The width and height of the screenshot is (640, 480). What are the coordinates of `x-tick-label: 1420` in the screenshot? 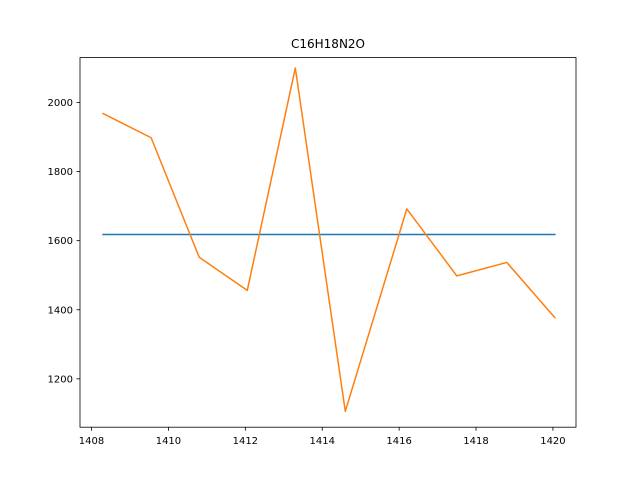 It's located at (552, 441).